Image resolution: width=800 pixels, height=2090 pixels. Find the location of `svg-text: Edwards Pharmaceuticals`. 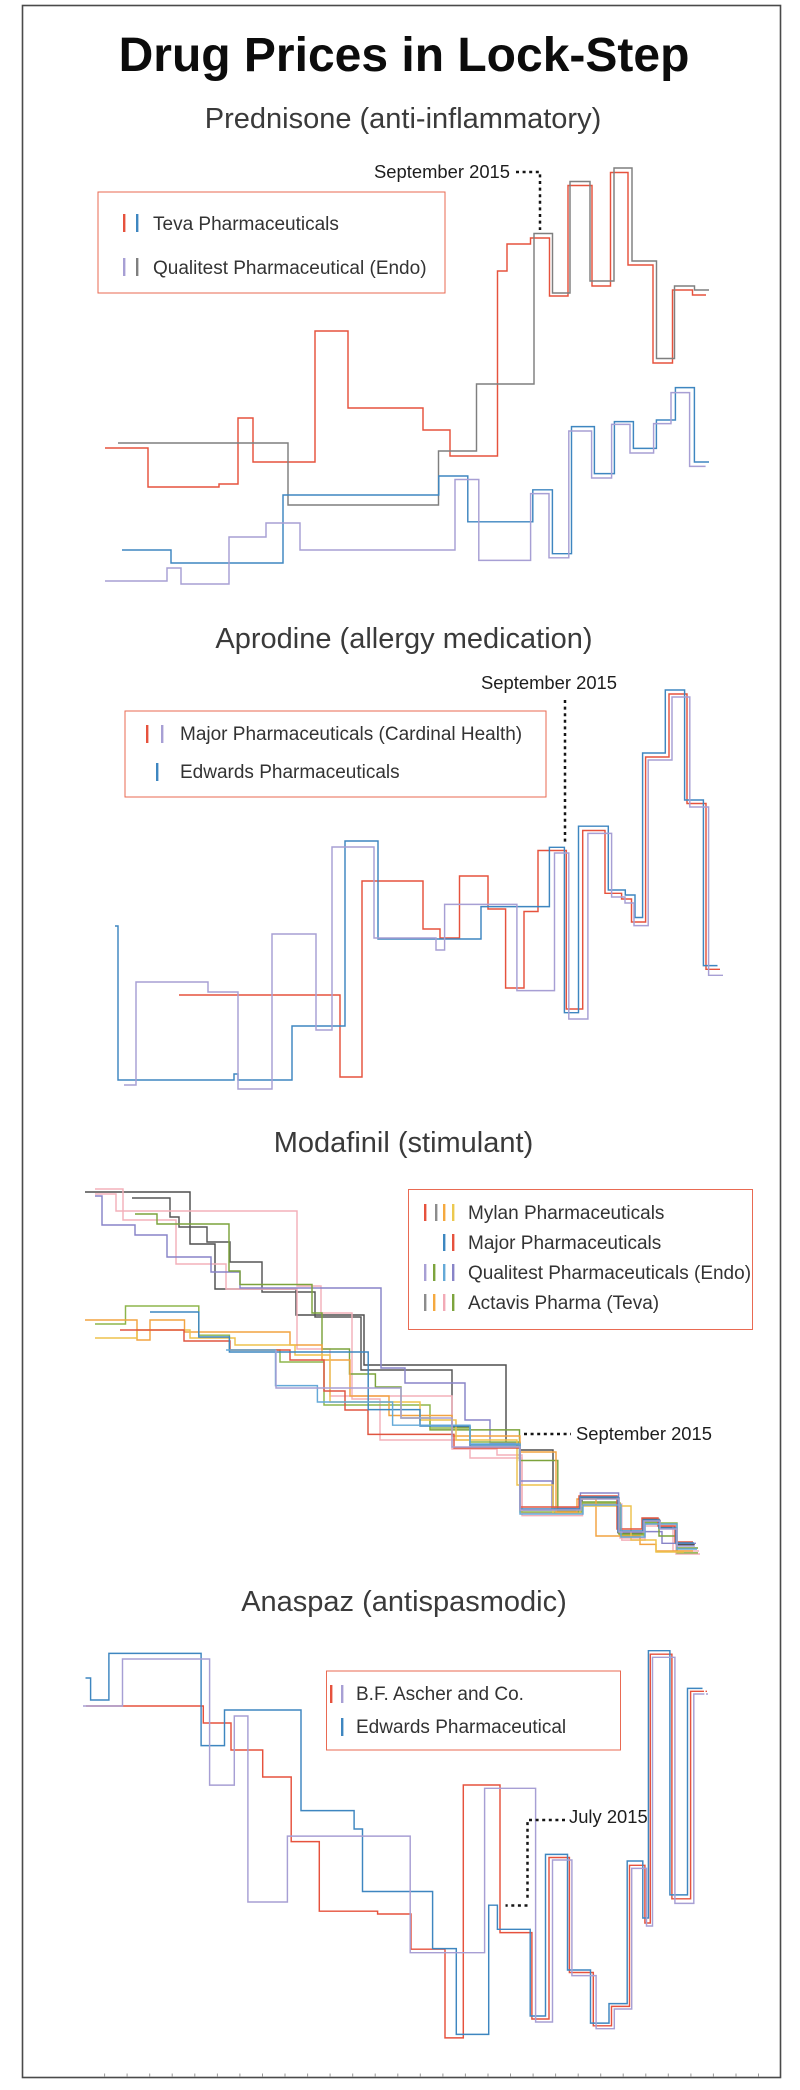

svg-text: Edwards Pharmaceuticals is located at coordinates (290, 772).